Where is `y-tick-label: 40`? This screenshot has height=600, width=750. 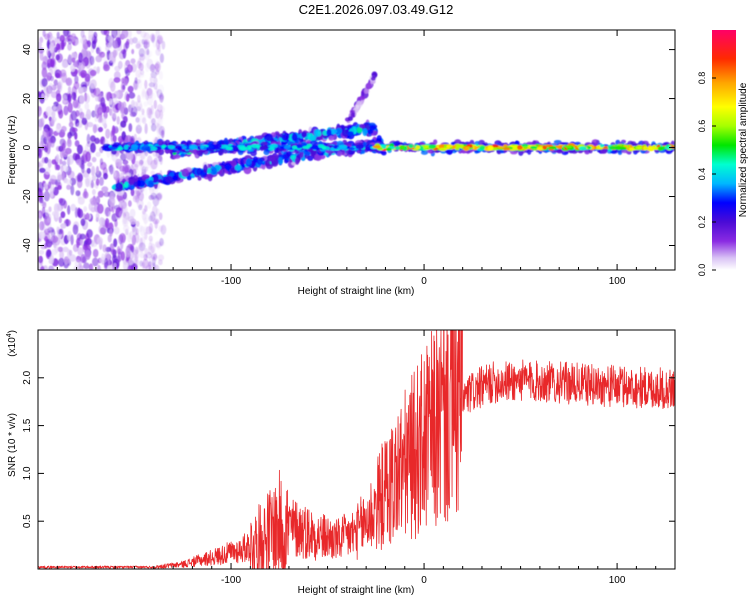 y-tick-label: 40 is located at coordinates (27, 50).